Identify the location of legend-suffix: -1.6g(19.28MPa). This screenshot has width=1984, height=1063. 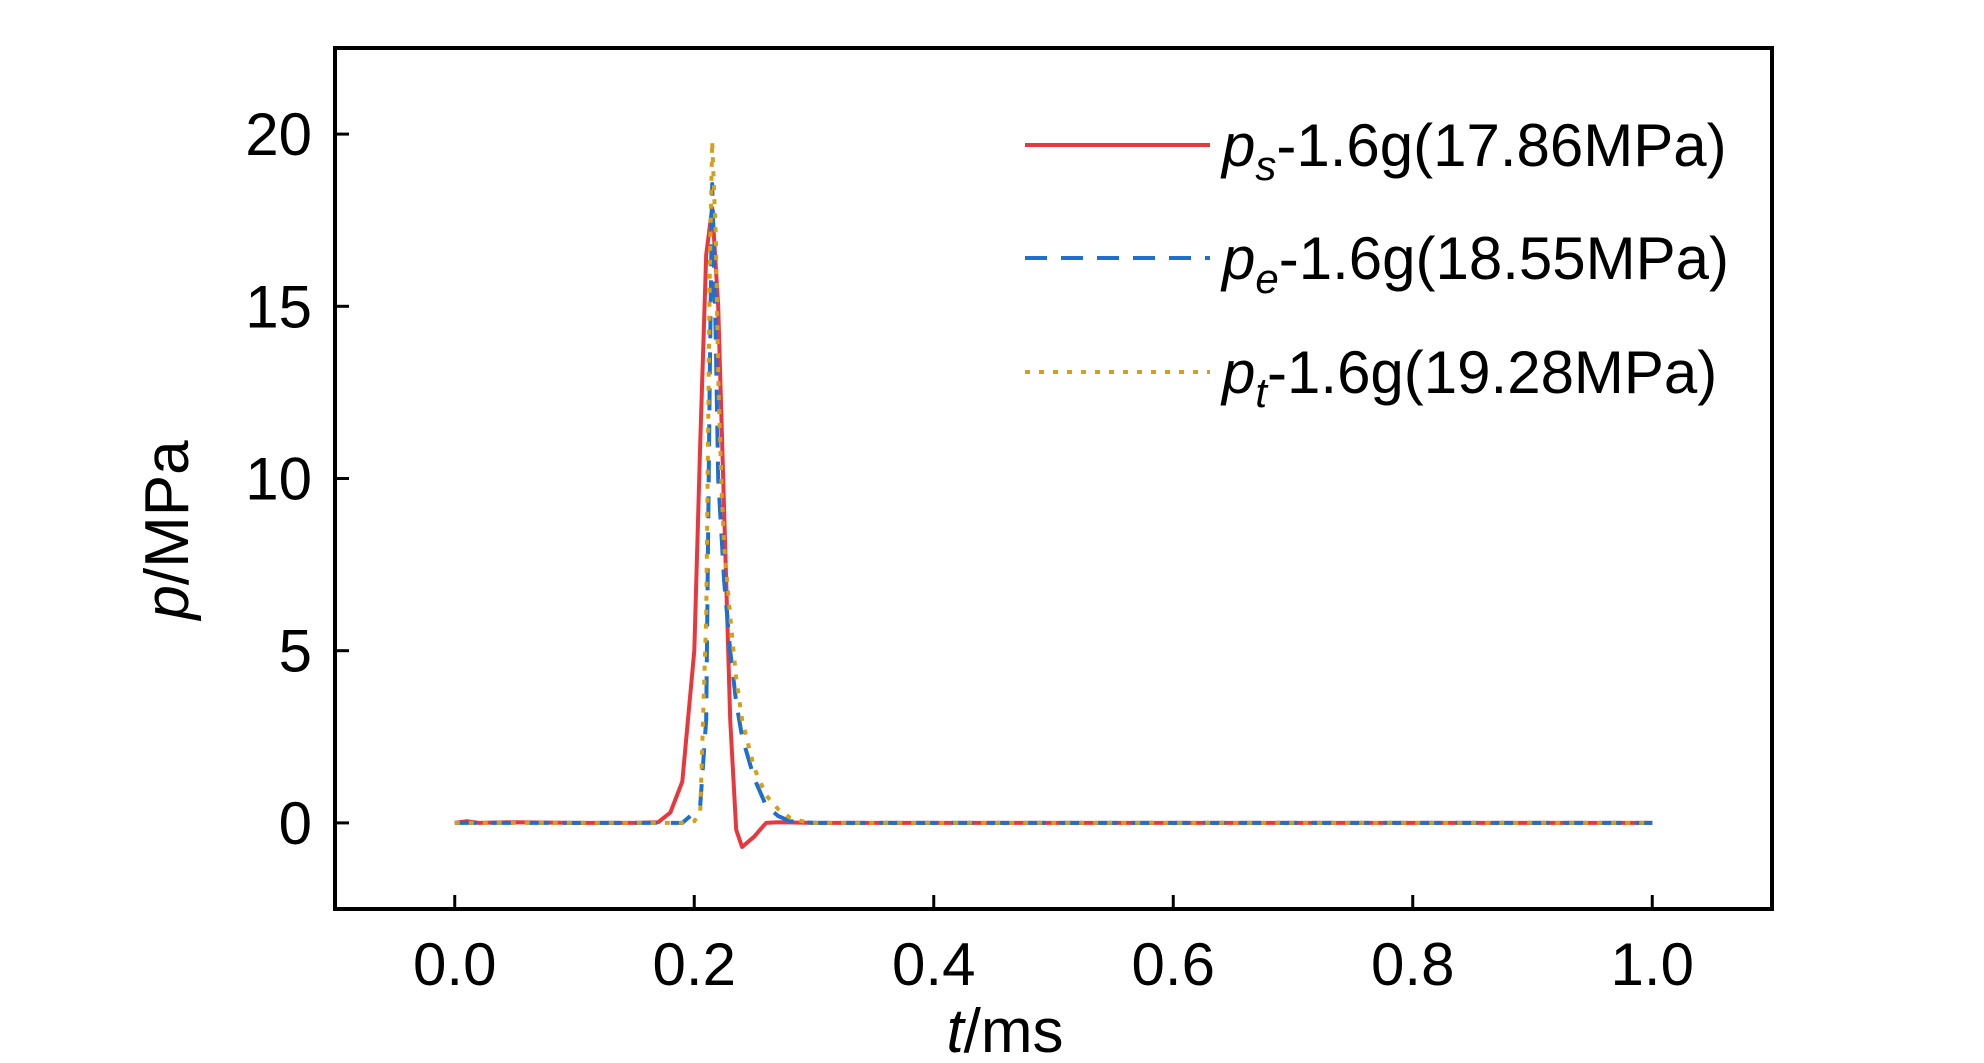
(1492, 372).